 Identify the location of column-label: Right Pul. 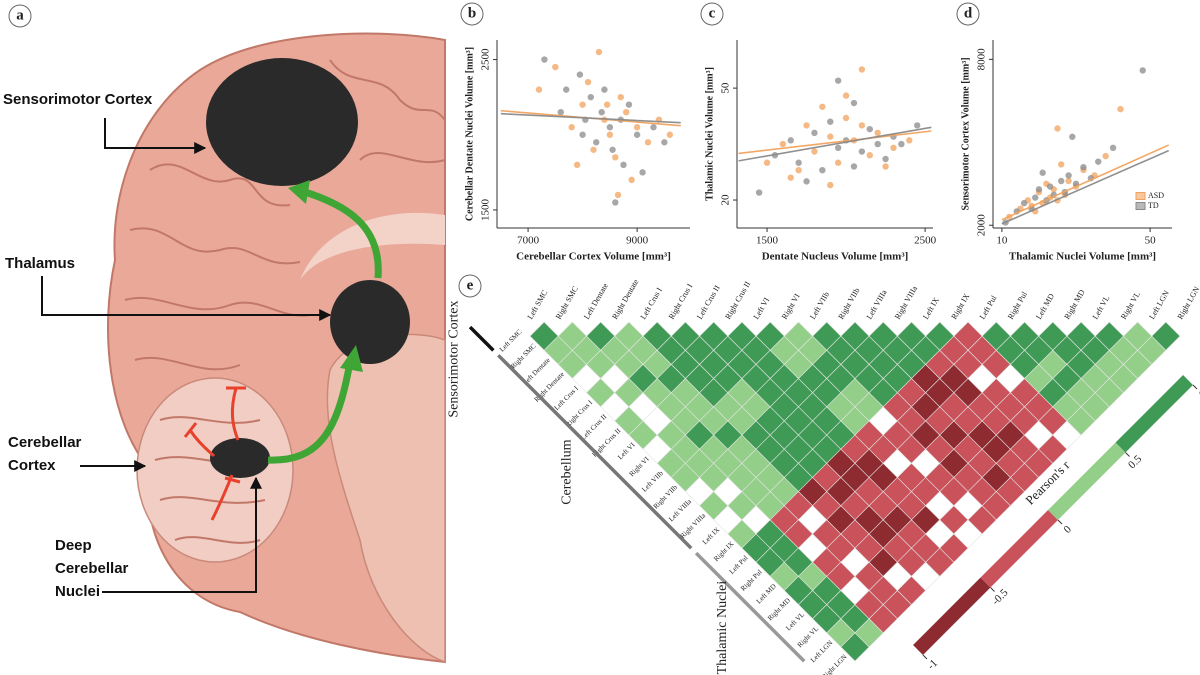
(1017, 305).